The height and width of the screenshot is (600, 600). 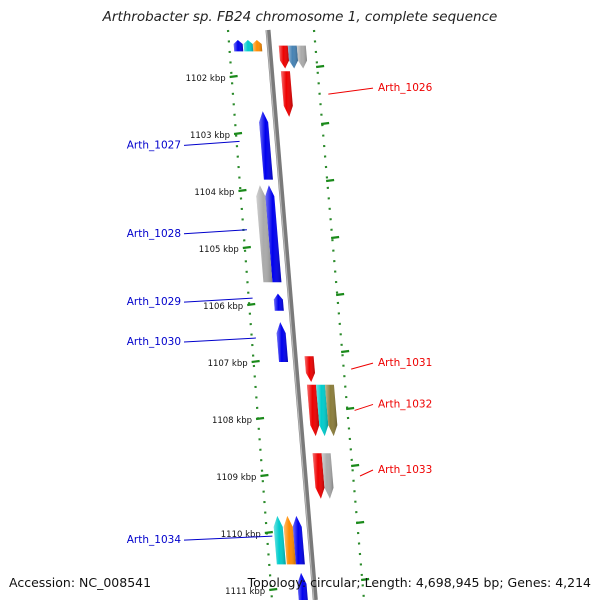 What do you see at coordinates (339, 314) in the screenshot?
I see `right-ruler-dots` at bounding box center [339, 314].